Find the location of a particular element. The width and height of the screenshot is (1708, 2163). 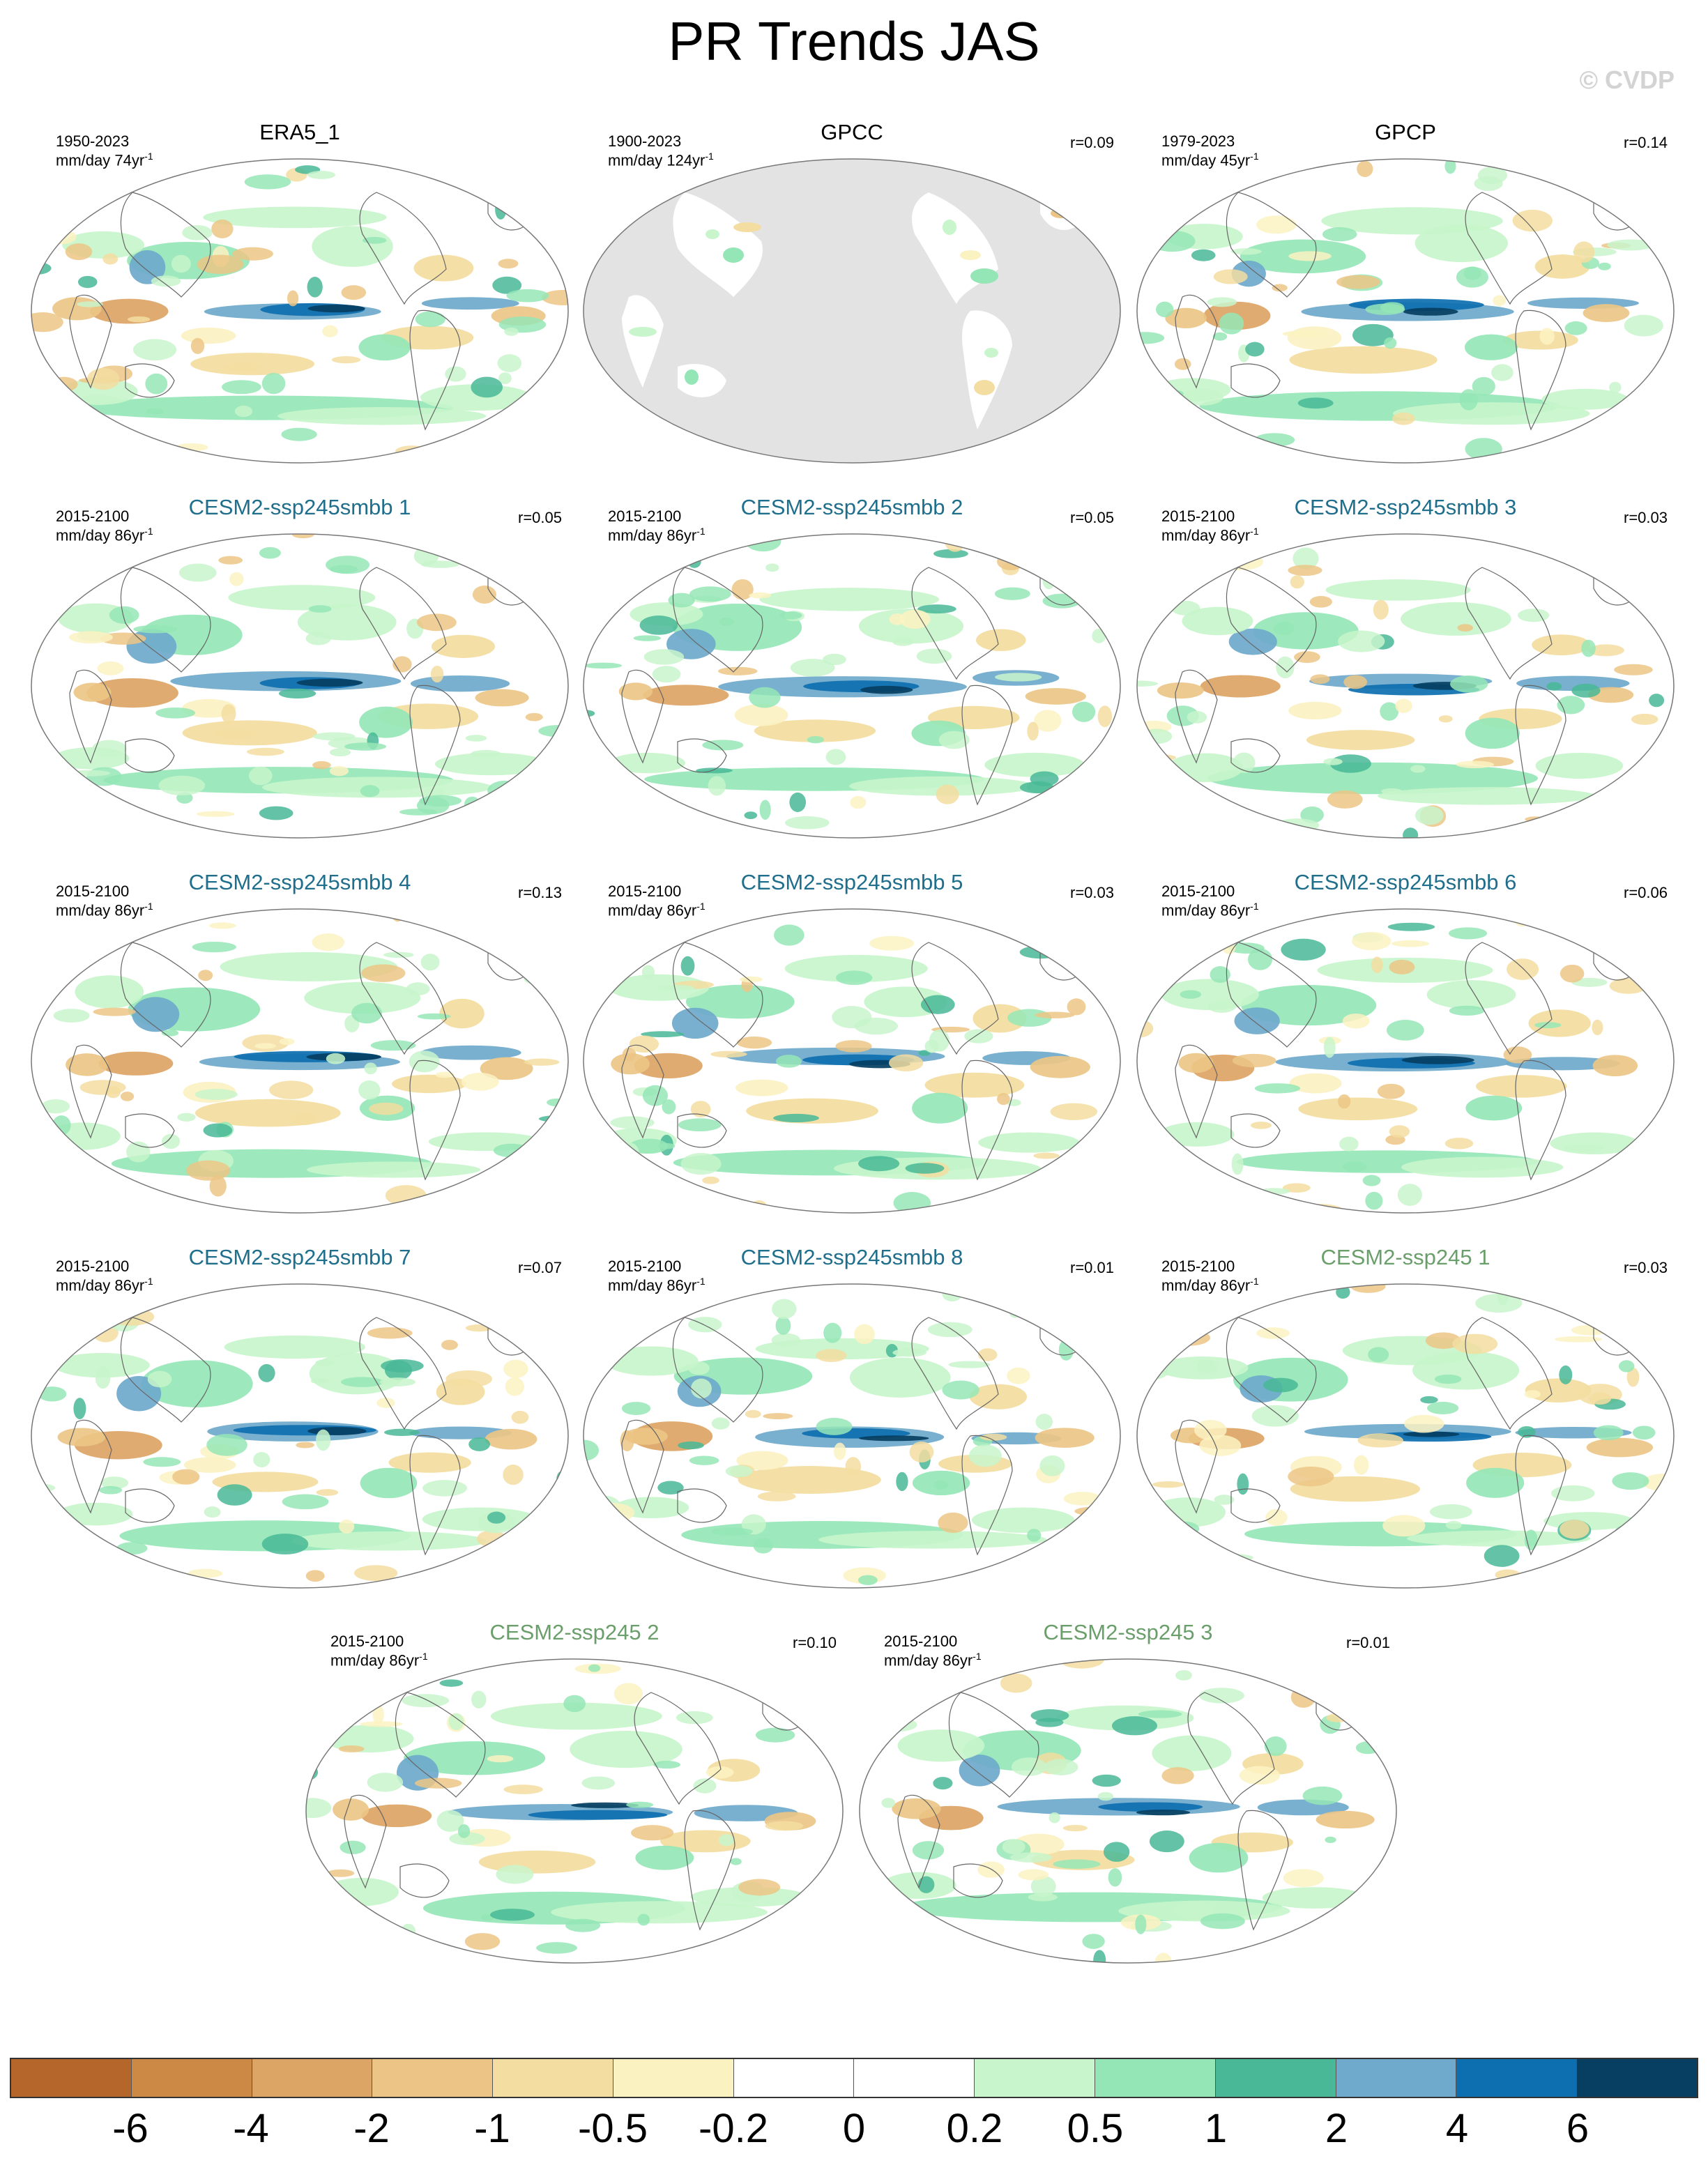

panel-title: GPCP is located at coordinates (1405, 132).